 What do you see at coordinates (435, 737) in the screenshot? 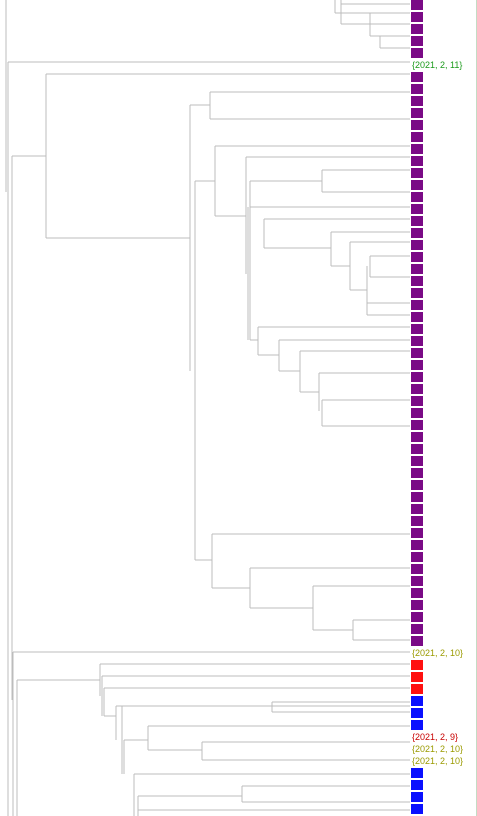
I see `leaf-label: {2021, 2, 9}` at bounding box center [435, 737].